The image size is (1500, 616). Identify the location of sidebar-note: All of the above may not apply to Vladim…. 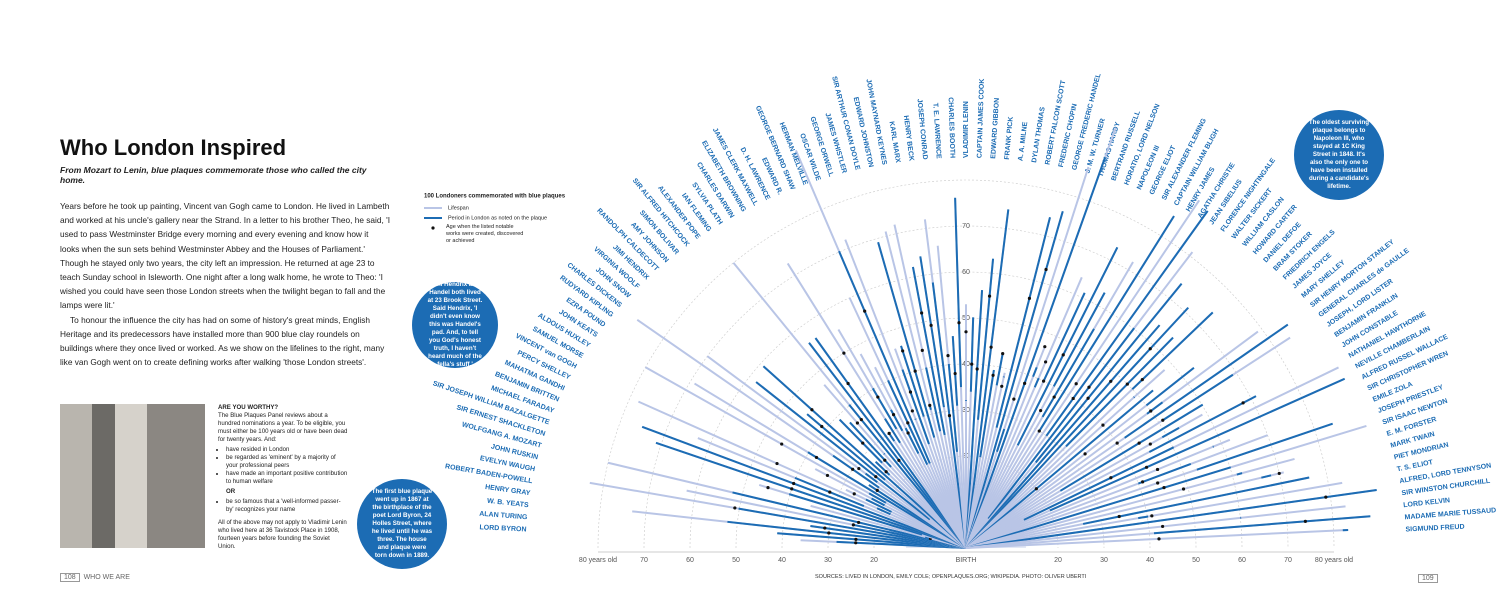
(282, 534).